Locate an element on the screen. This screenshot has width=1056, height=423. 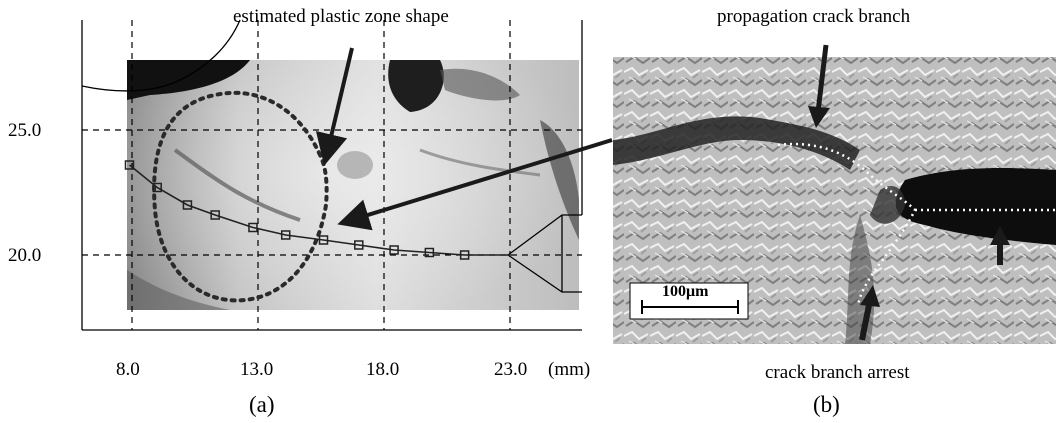
caption-b: (b) is located at coordinates (826, 404).